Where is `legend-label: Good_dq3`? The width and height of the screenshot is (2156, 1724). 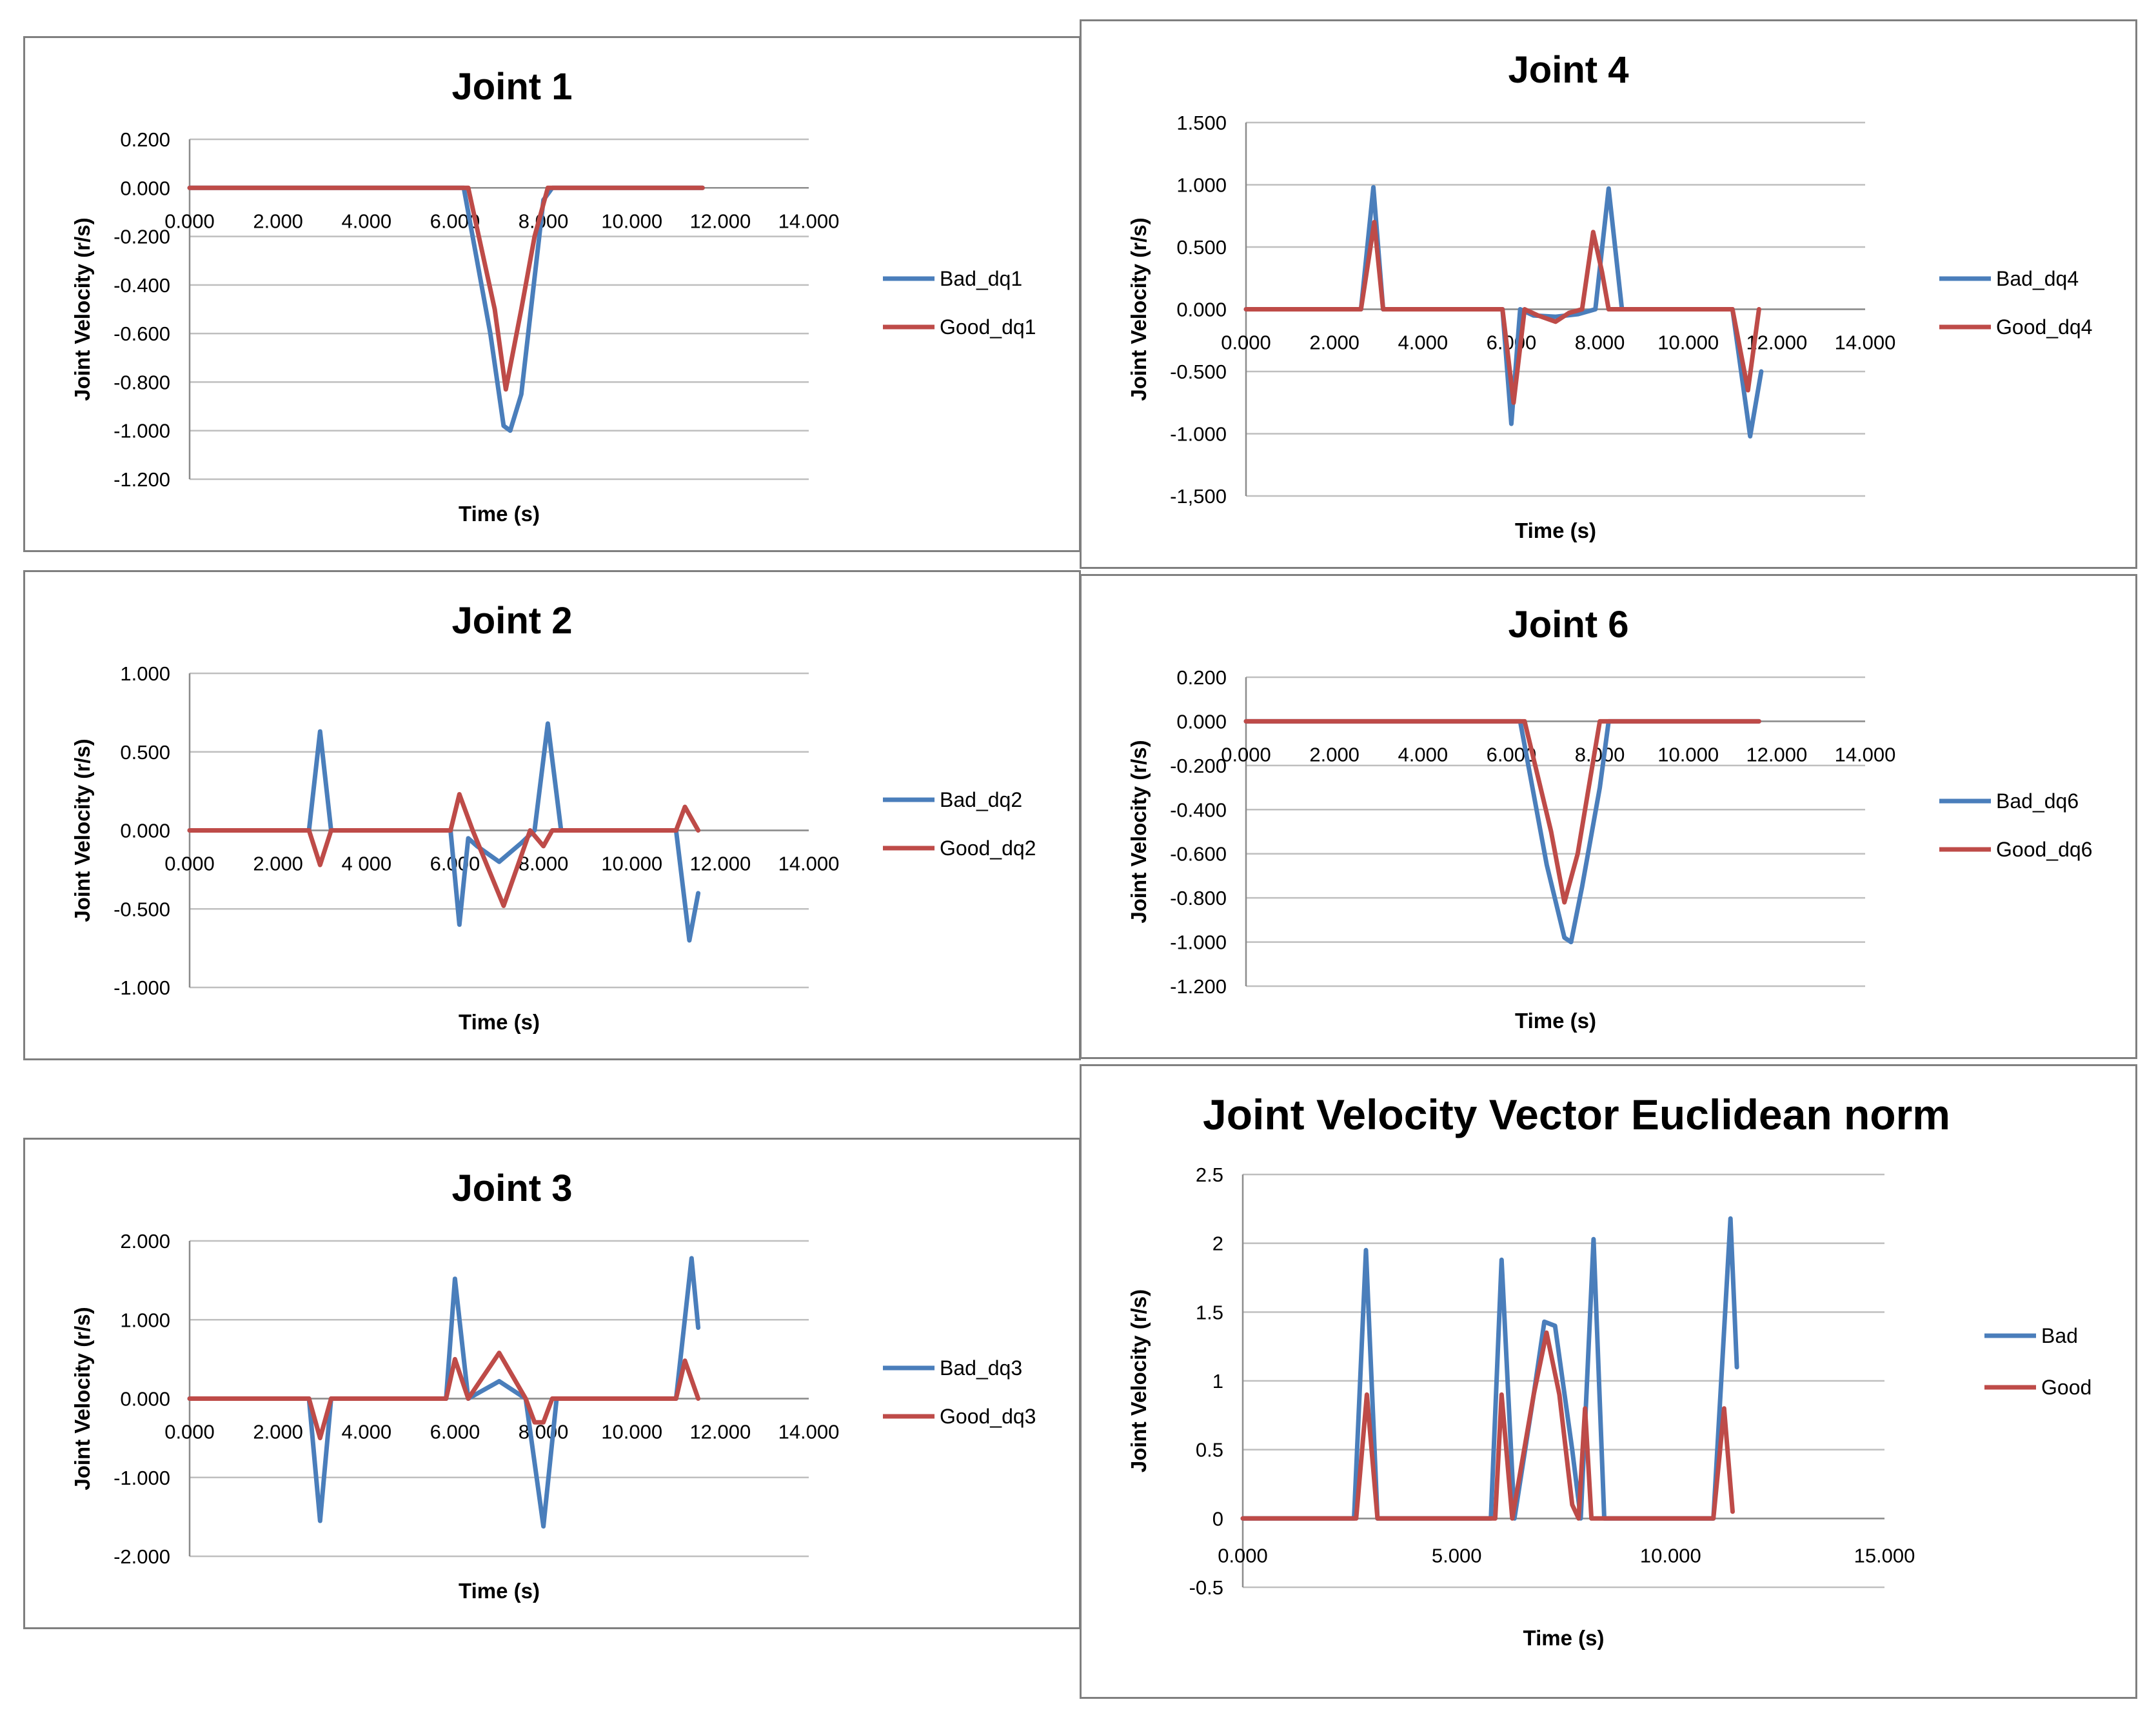 legend-label: Good_dq3 is located at coordinates (988, 1416).